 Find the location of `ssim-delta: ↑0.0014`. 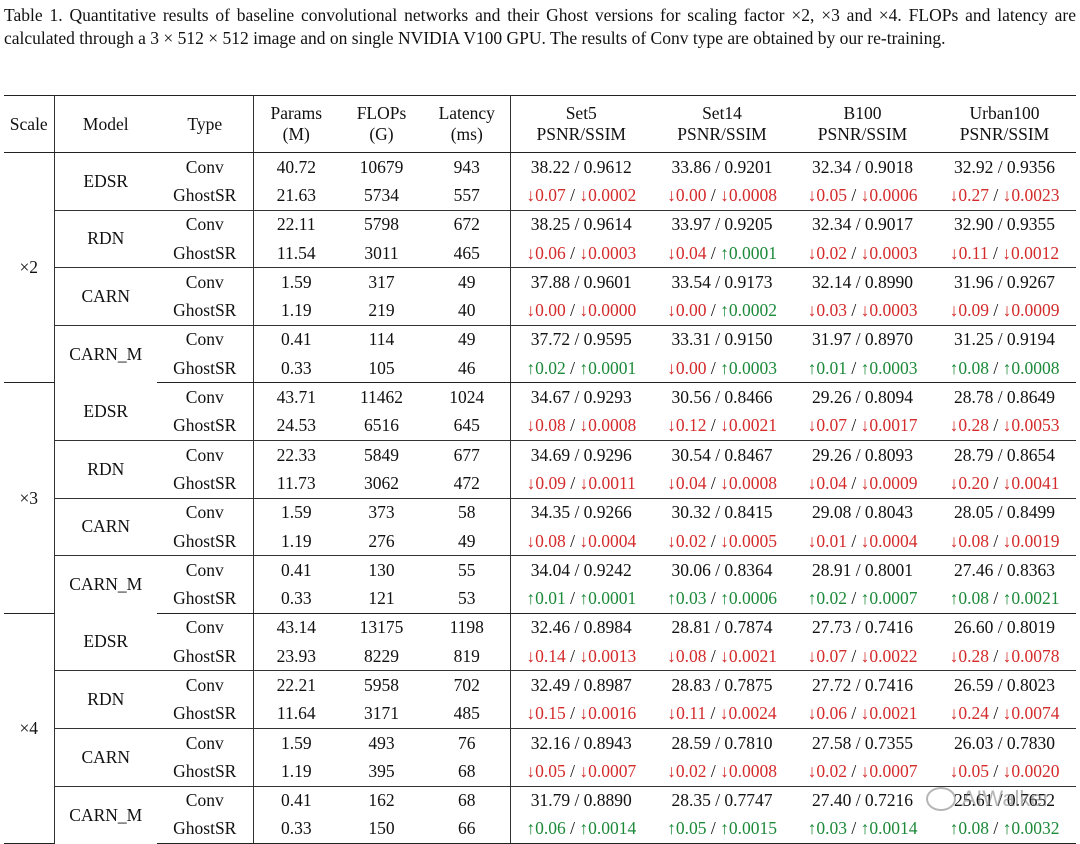

ssim-delta: ↑0.0014 is located at coordinates (889, 828).